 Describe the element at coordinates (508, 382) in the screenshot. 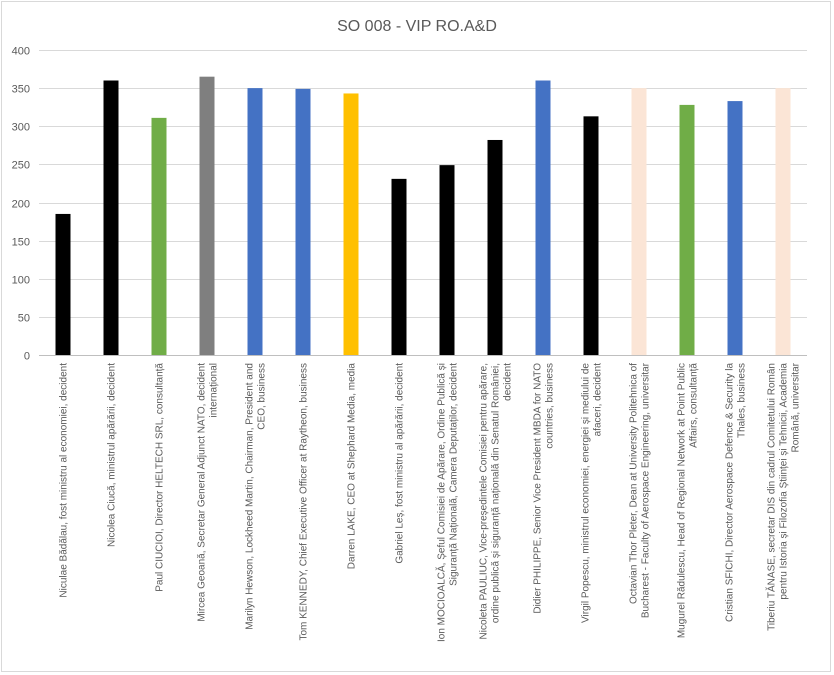

I see `category-label-line: decident` at that location.